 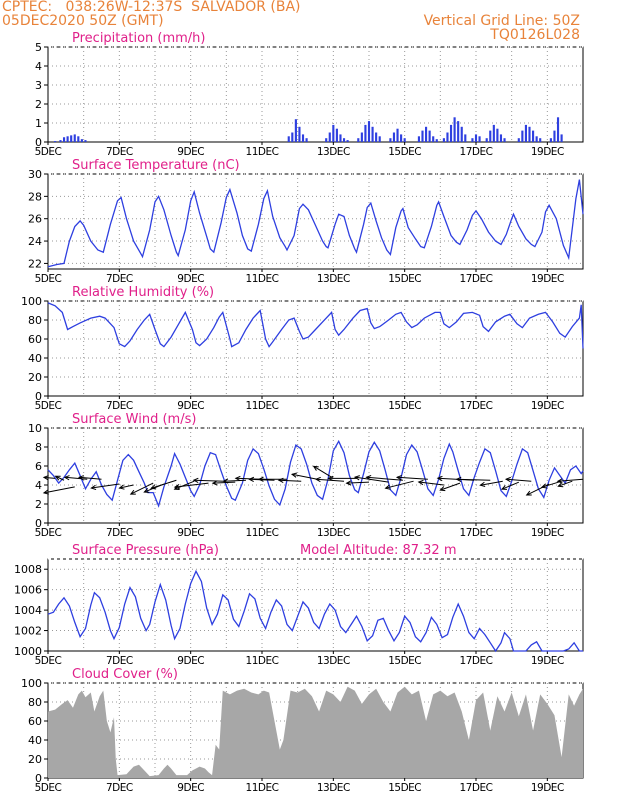 What do you see at coordinates (134, 419) in the screenshot?
I see `panel-title: Surface Wind (m/s)` at bounding box center [134, 419].